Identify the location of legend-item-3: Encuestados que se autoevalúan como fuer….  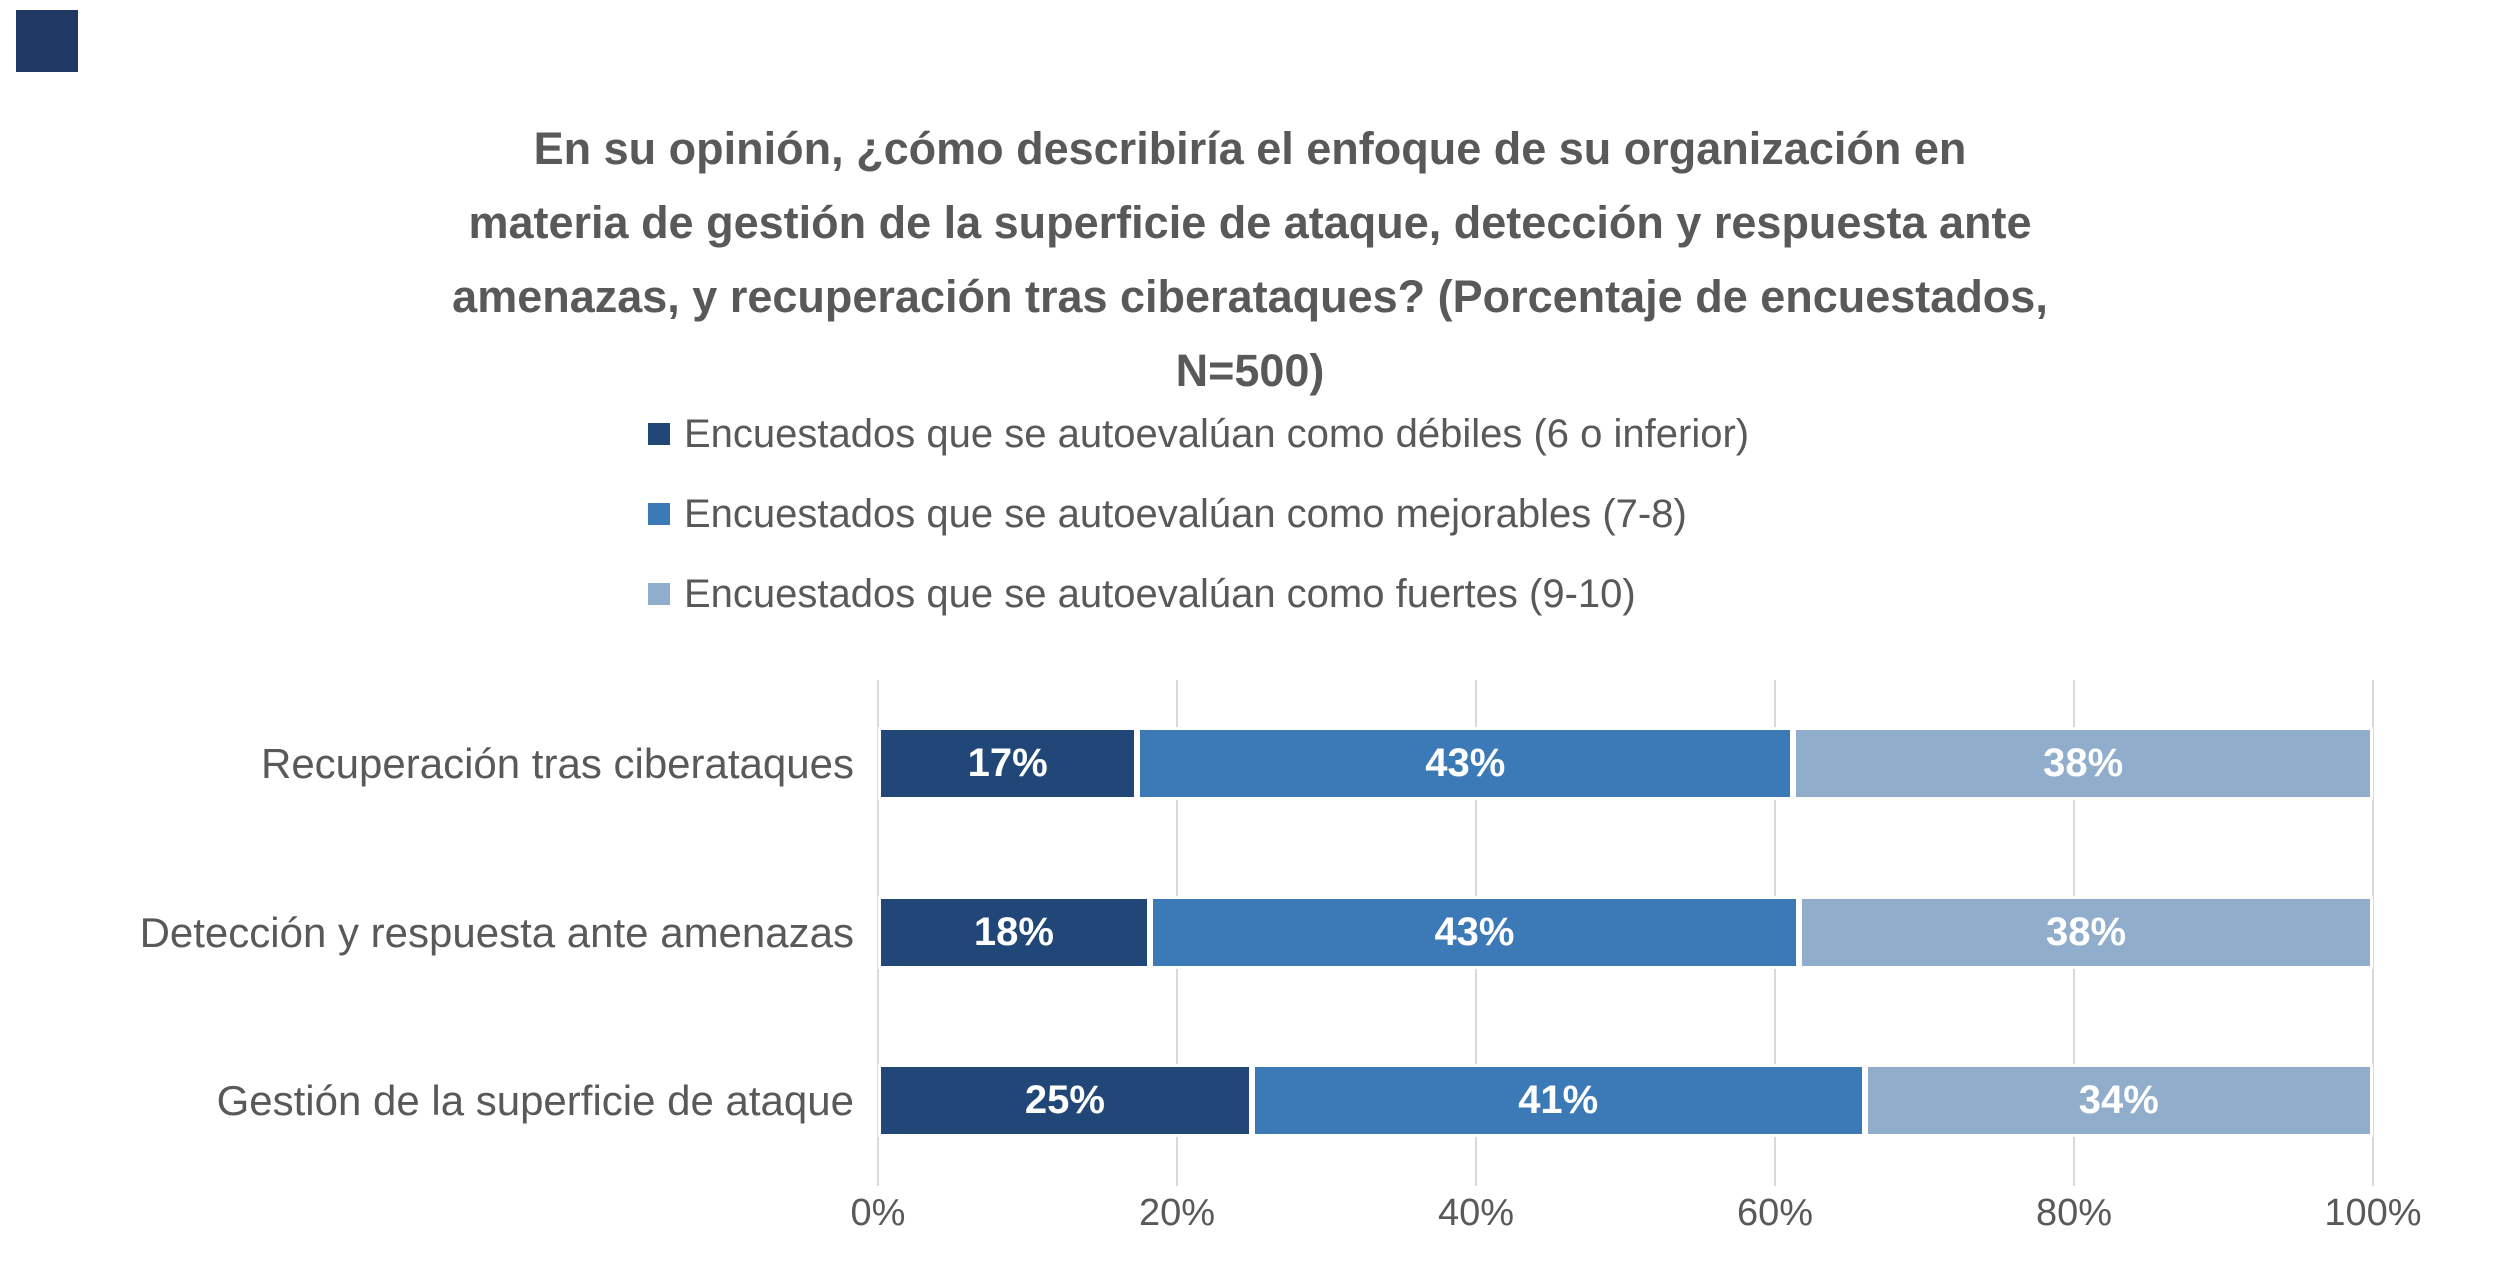
(1198, 594).